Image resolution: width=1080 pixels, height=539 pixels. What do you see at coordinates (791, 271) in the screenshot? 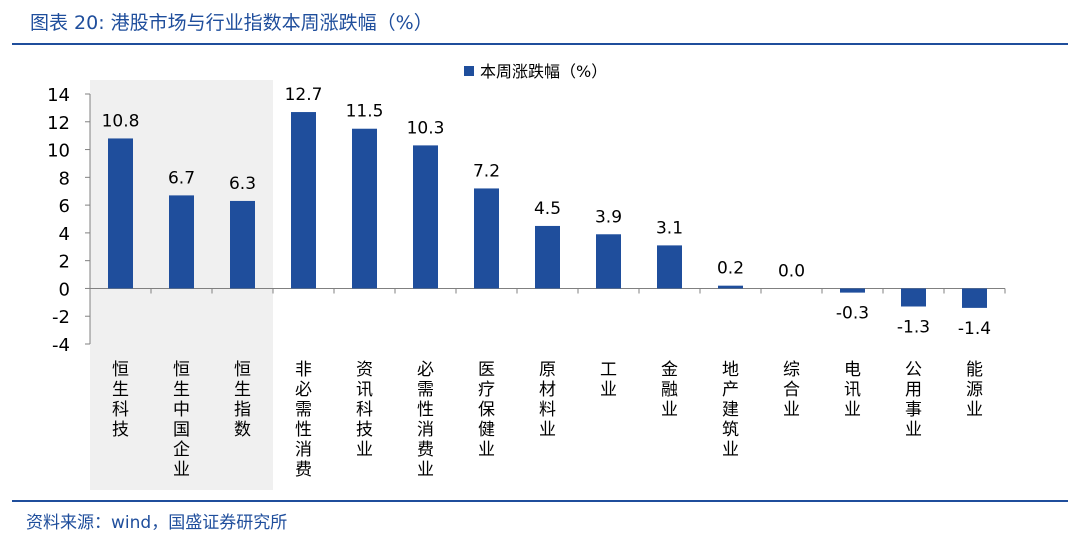
I see `data-label: 0.0` at bounding box center [791, 271].